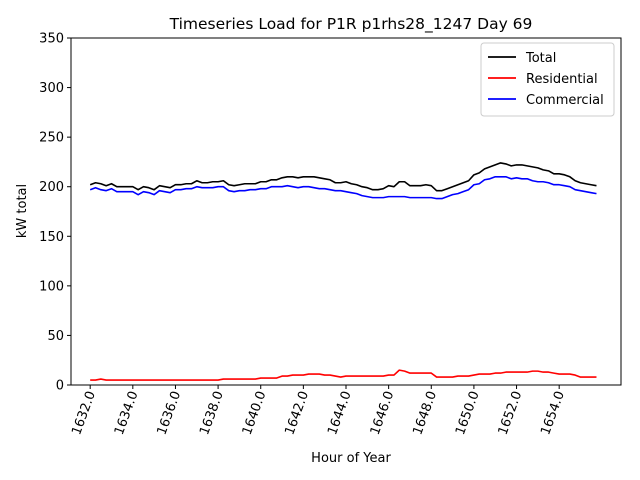 The width and height of the screenshot is (640, 480). Describe the element at coordinates (22, 211) in the screenshot. I see `y-axis-title: kW total` at that location.